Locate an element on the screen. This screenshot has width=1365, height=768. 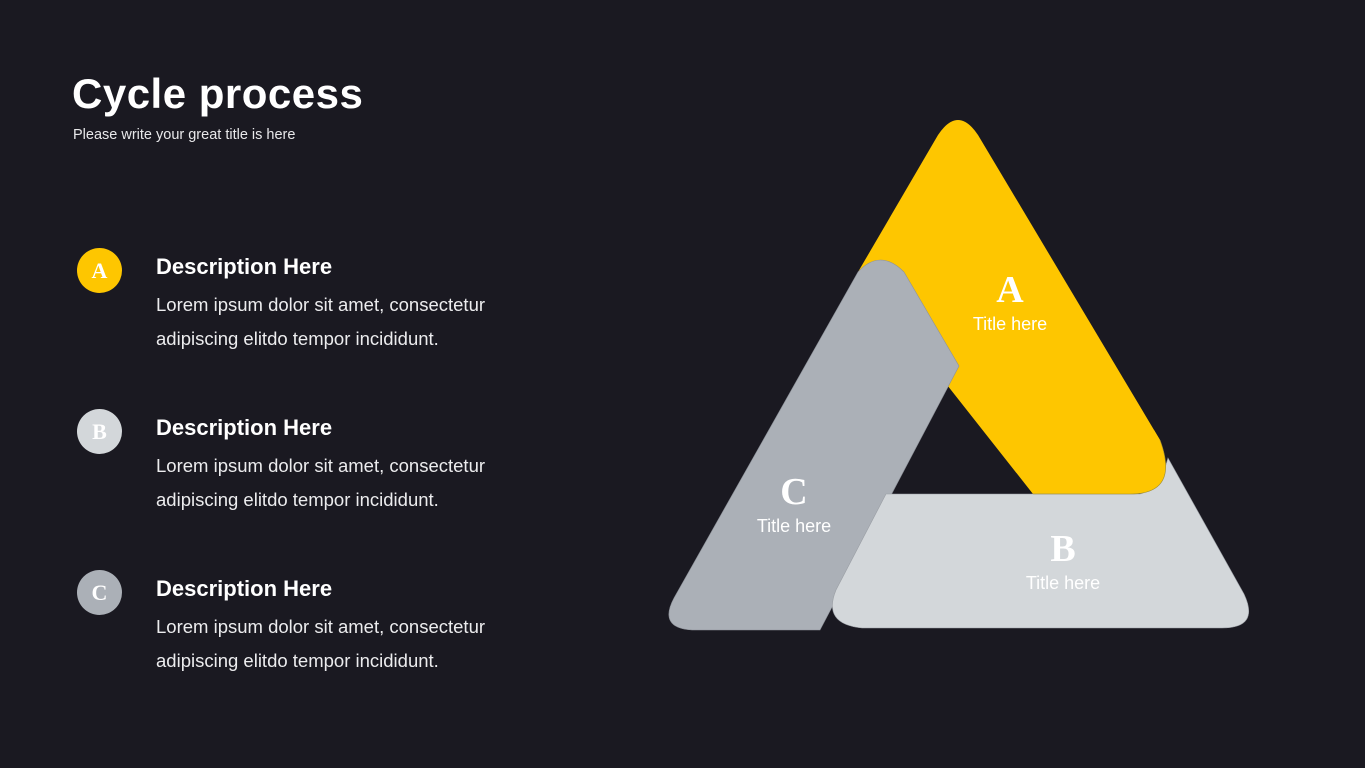
page-subtitle: Please write your great title is here is located at coordinates (184, 135).